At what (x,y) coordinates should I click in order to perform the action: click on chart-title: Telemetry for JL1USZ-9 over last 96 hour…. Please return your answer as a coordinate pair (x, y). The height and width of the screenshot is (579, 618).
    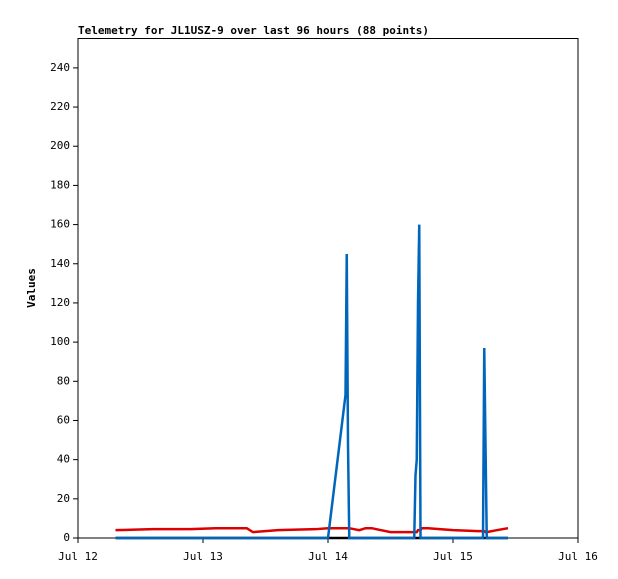
    Looking at the image, I should click on (253, 30).